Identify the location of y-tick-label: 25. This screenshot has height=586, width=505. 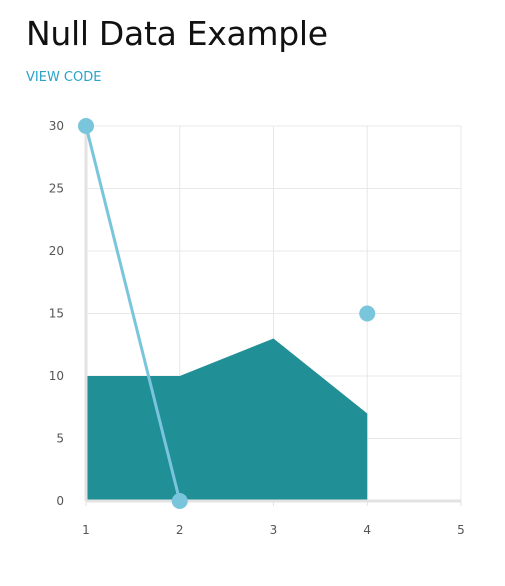
(56, 189).